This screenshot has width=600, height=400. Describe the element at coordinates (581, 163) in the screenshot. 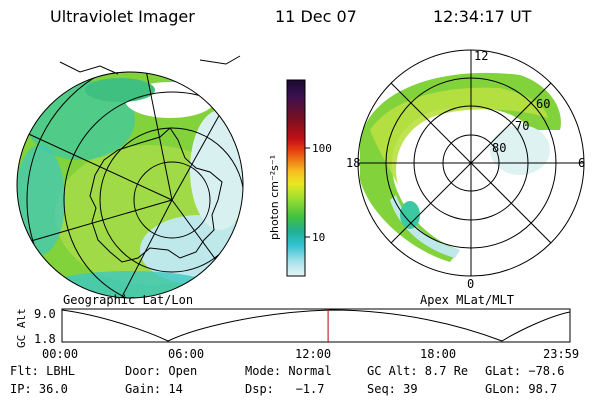

I see `mlt-label-6: 6` at that location.